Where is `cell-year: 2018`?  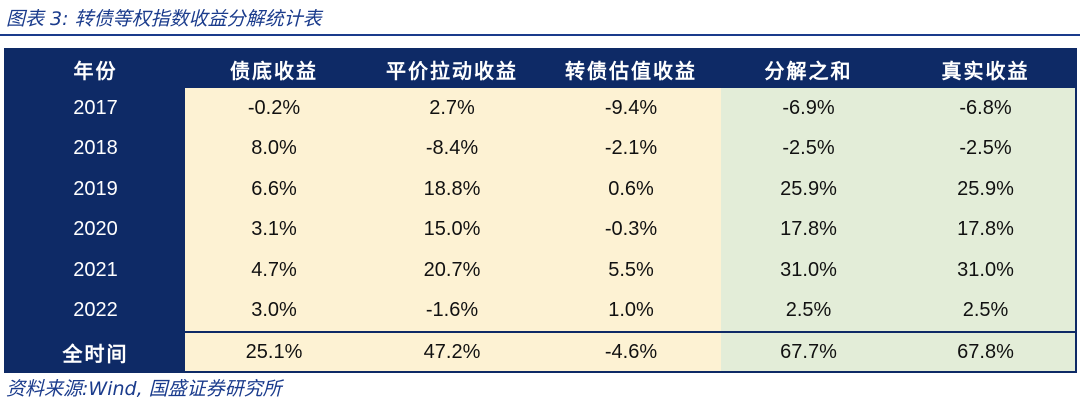
cell-year: 2018 is located at coordinates (95, 148).